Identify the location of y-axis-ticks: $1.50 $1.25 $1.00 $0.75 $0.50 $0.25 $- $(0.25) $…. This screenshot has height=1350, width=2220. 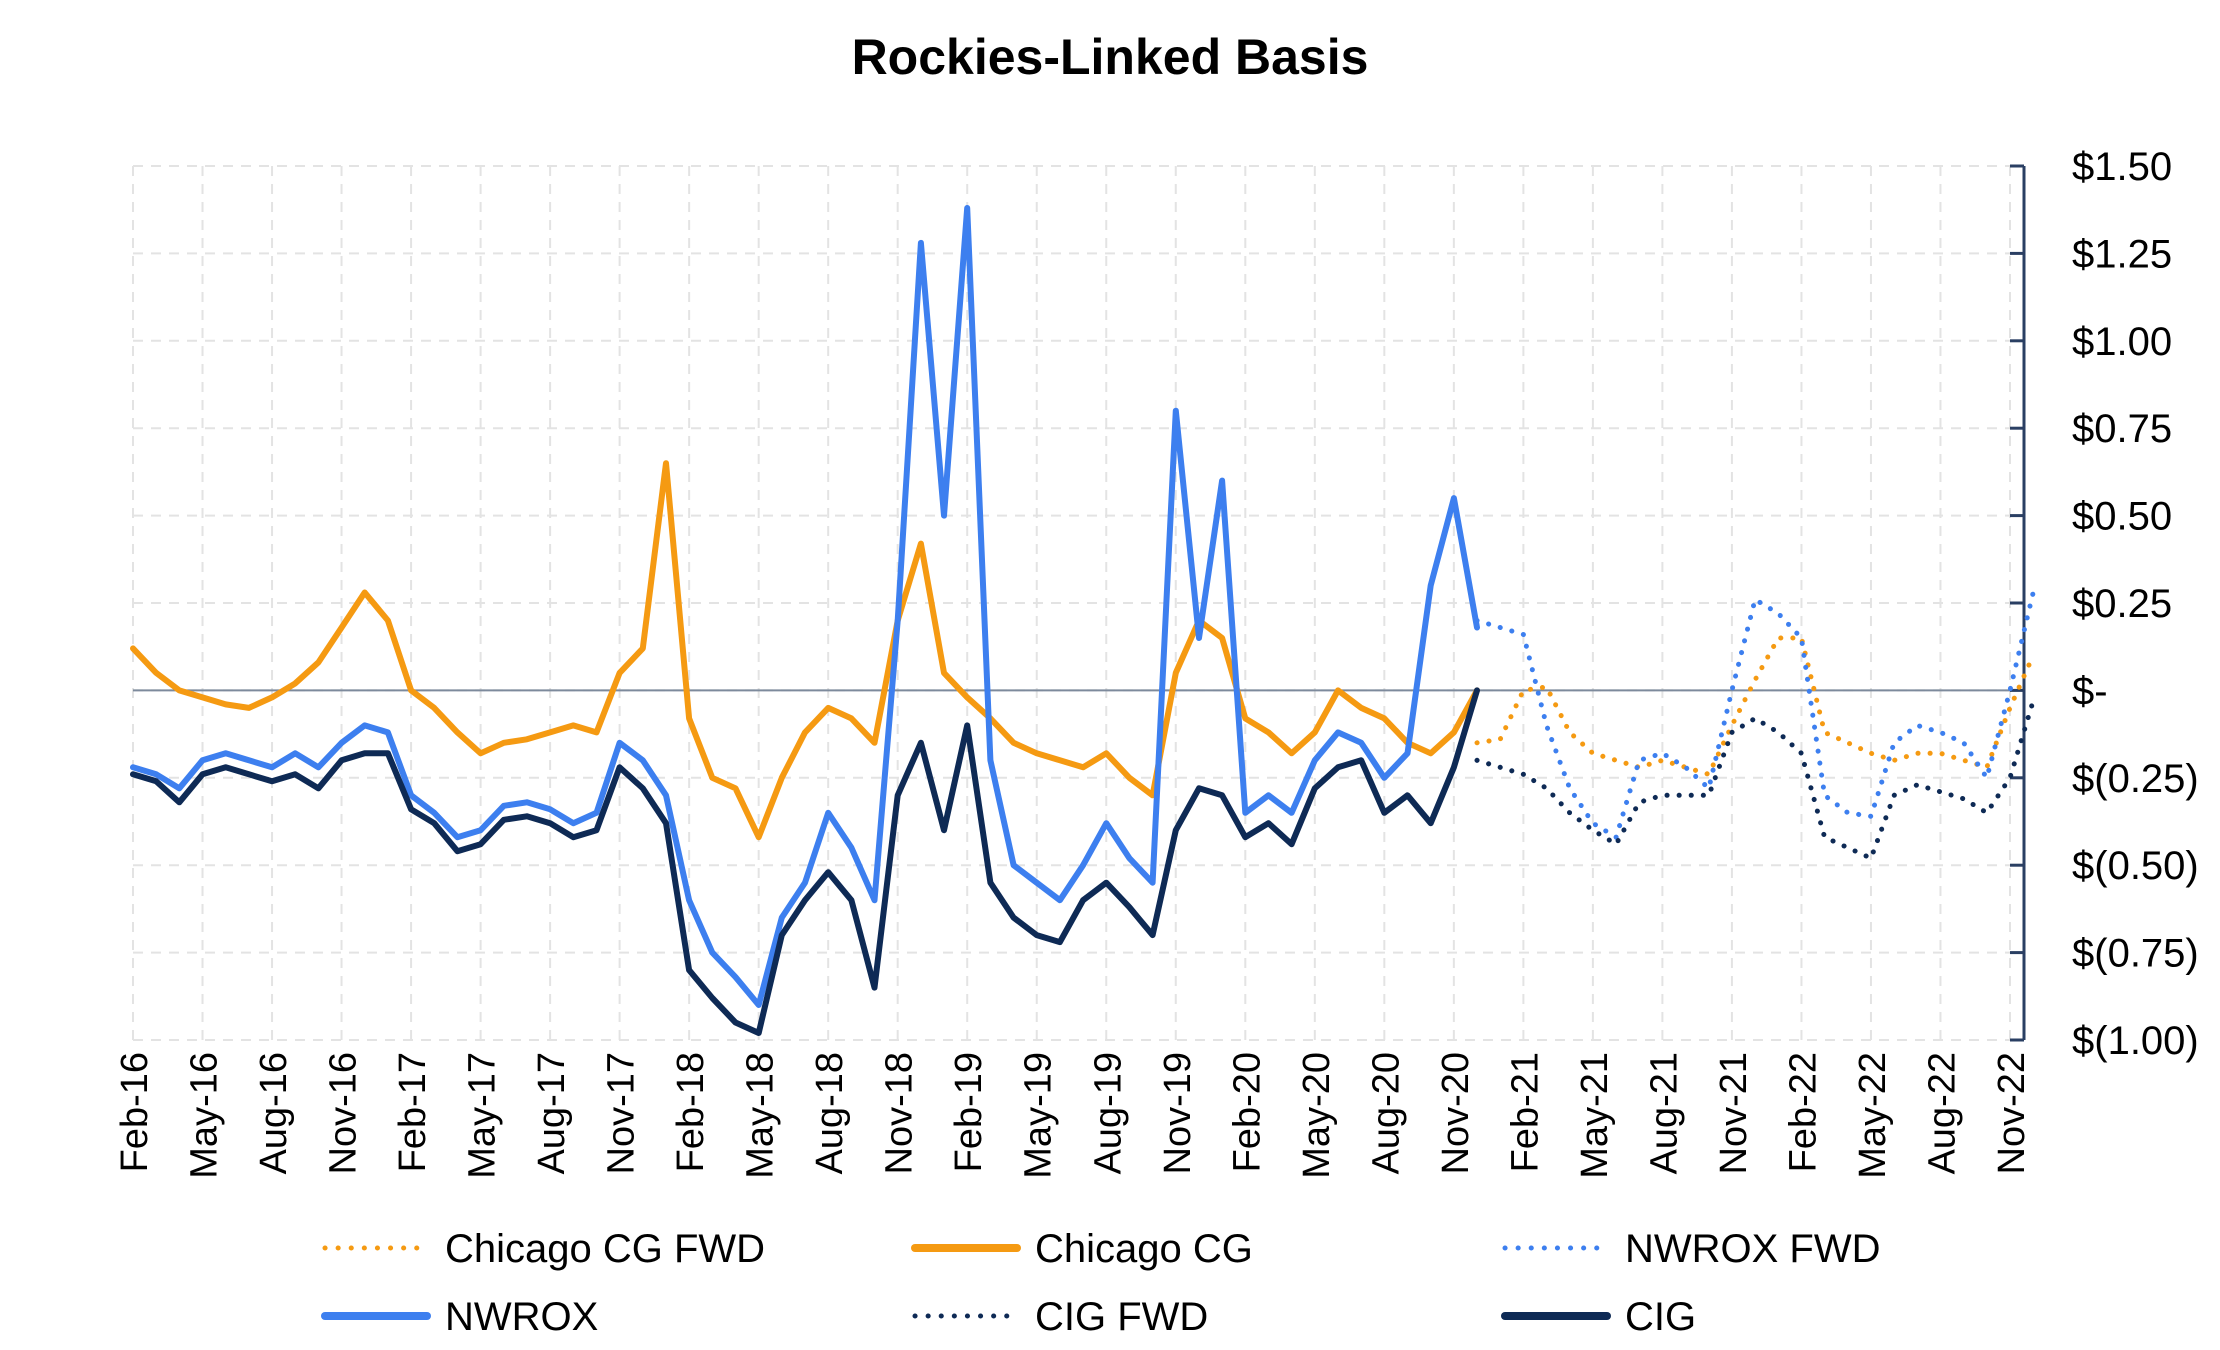
(2104, 604).